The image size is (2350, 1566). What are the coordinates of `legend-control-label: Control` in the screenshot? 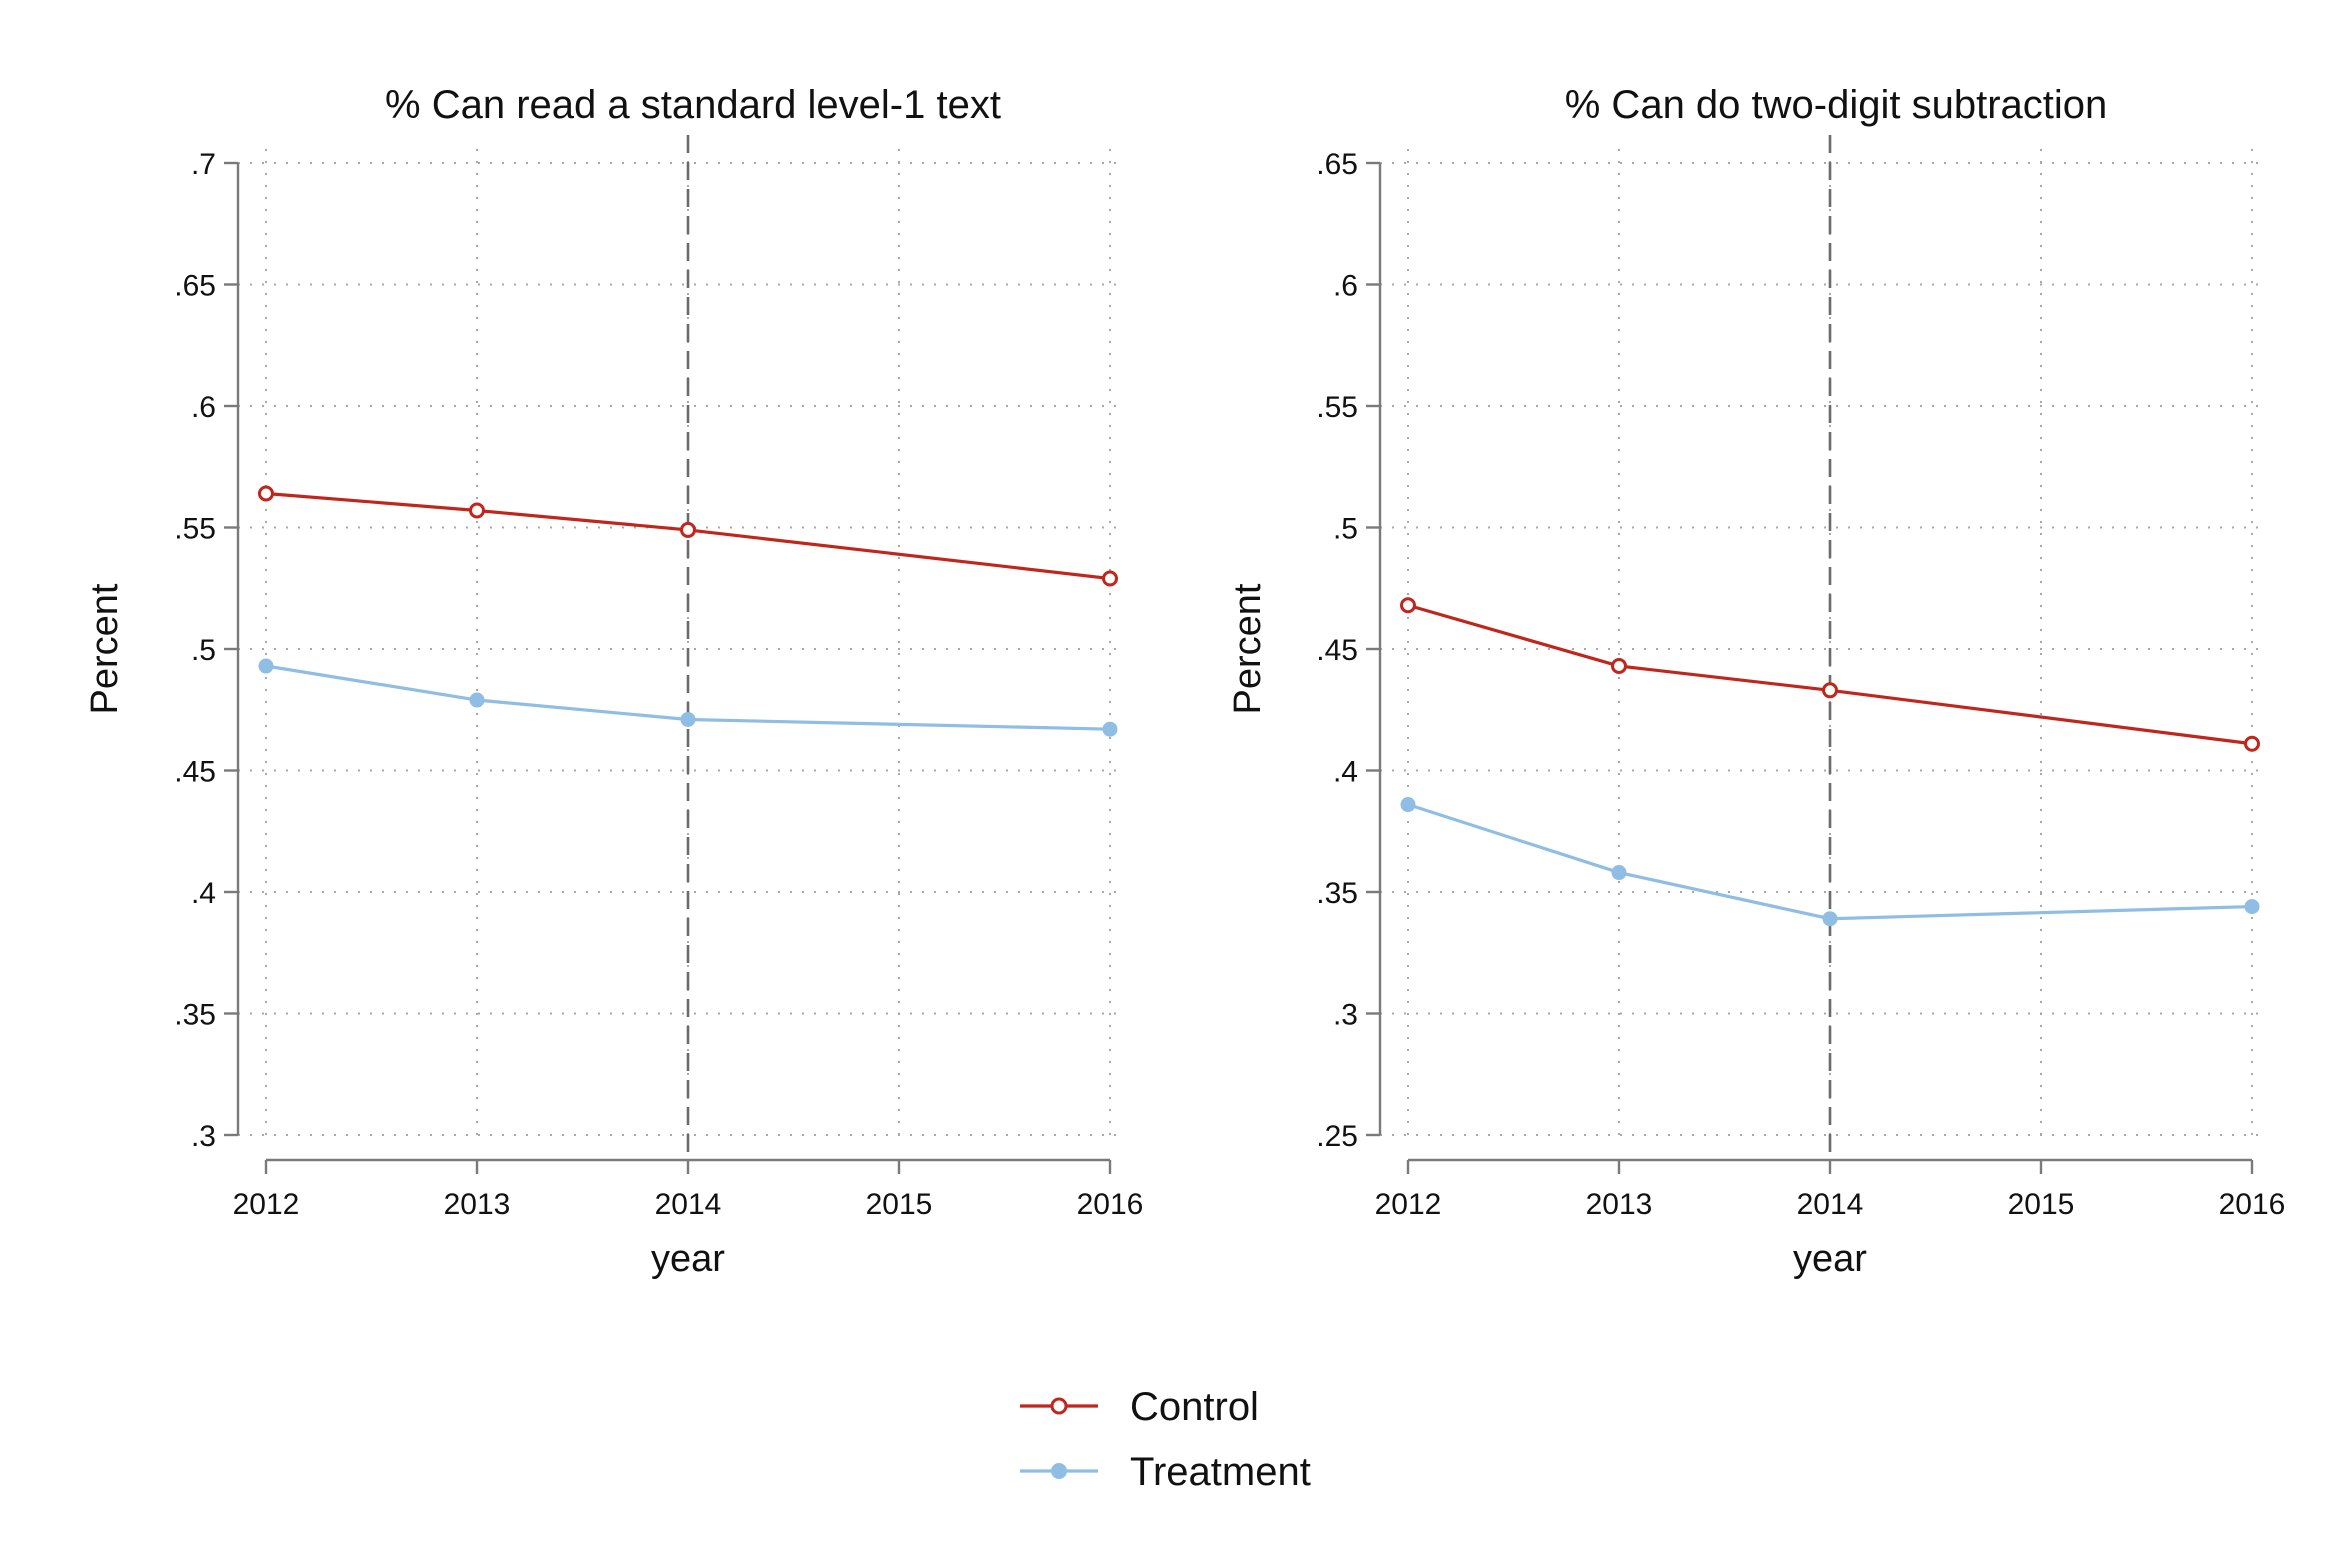 It's located at (1194, 1407).